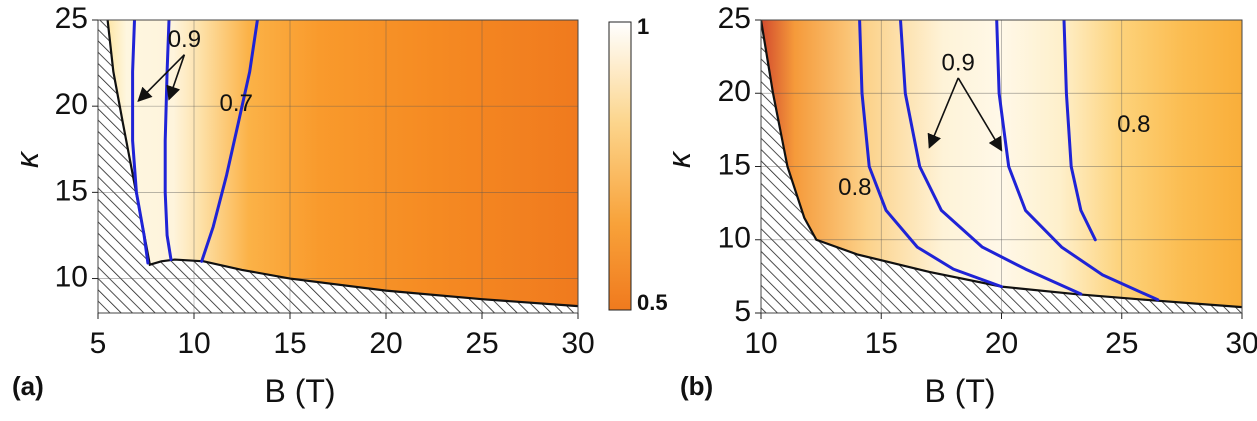 The width and height of the screenshot is (1257, 421). Describe the element at coordinates (643, 26) in the screenshot. I see `colorbar-max-label: 1` at that location.